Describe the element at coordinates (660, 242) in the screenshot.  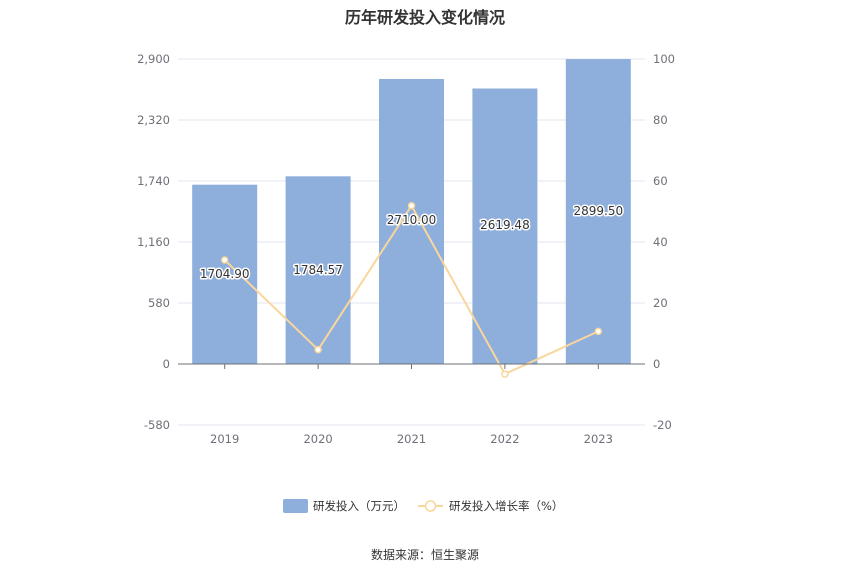
I see `y-right-tick-label: 40` at that location.